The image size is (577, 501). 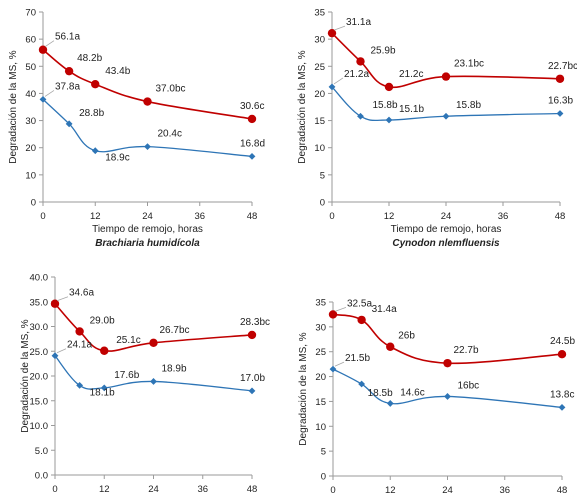 I want to click on y-tick-label: 25, so click(x=320, y=352).